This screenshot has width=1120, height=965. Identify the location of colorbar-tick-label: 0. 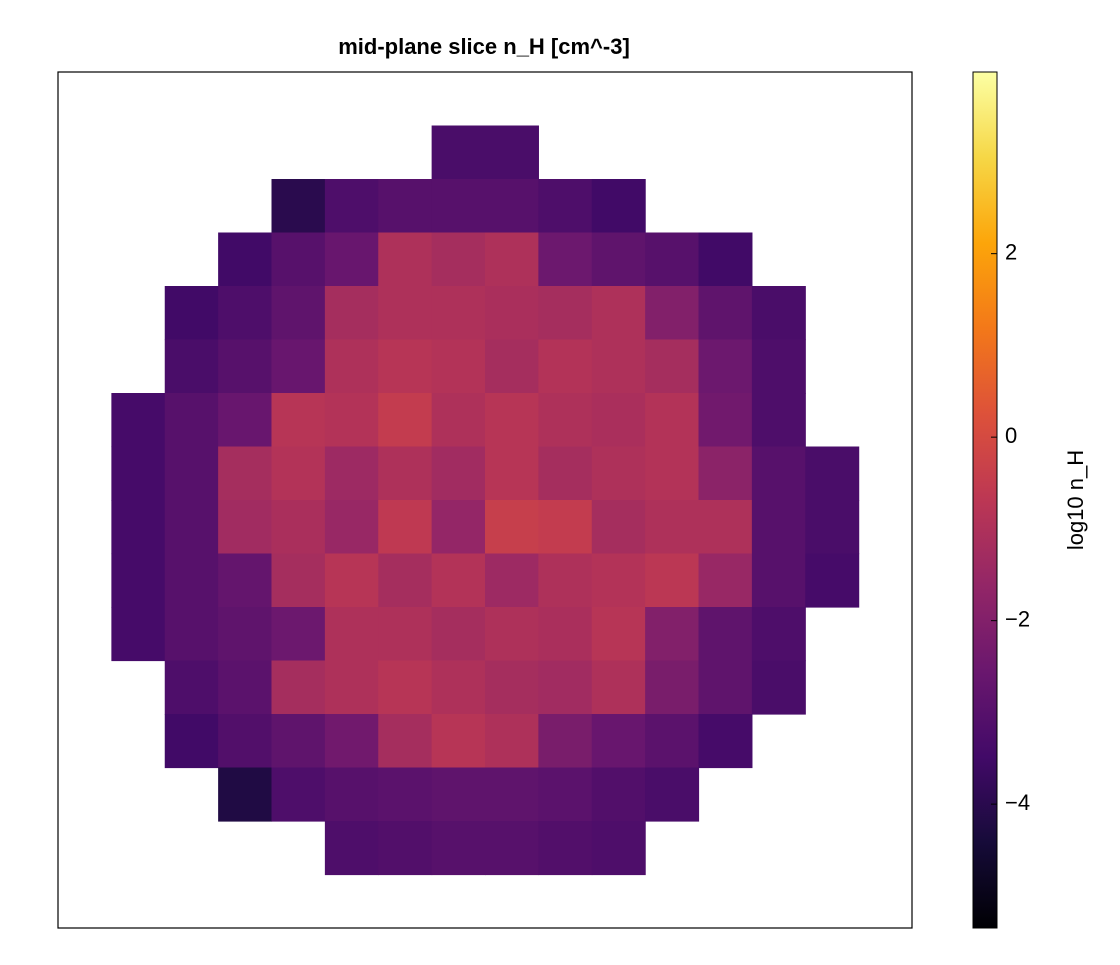
(1011, 435).